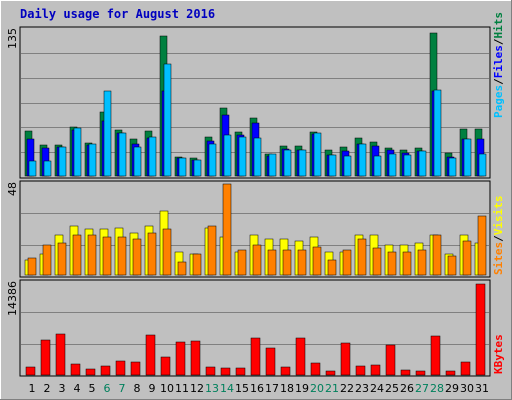 The width and height of the screenshot is (512, 400). I want to click on legend-item: Hits, so click(498, 25).